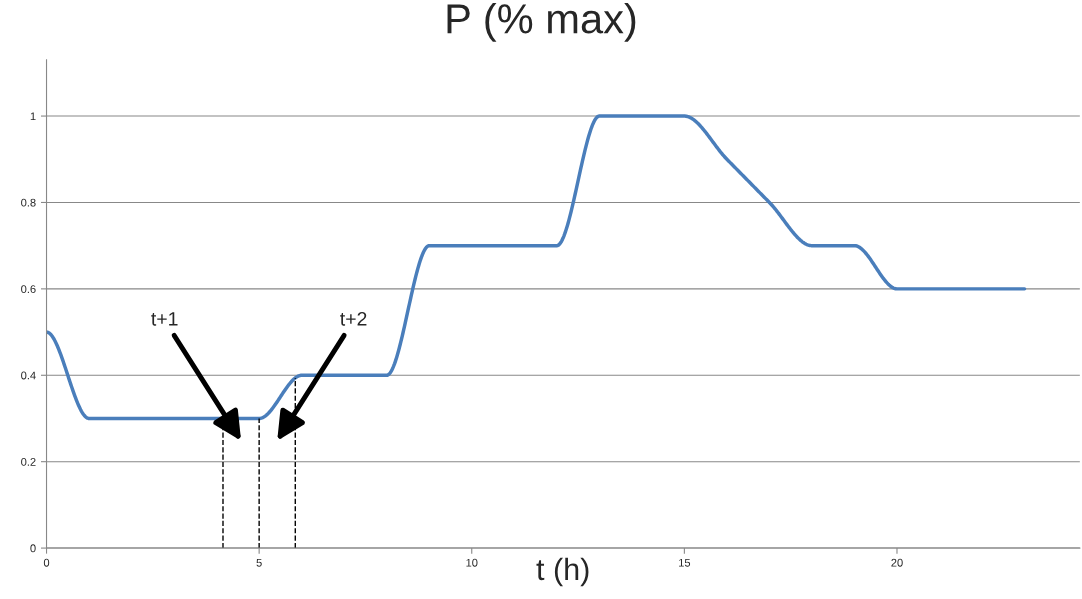 The height and width of the screenshot is (599, 1082). I want to click on x-tick-label: 0, so click(46, 562).